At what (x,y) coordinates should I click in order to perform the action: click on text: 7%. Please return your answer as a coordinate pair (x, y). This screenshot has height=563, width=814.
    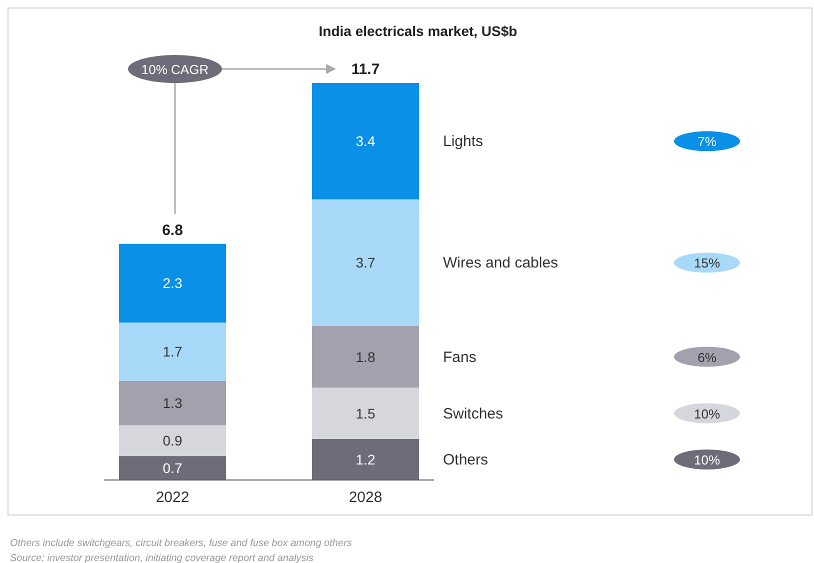
    Looking at the image, I should click on (707, 142).